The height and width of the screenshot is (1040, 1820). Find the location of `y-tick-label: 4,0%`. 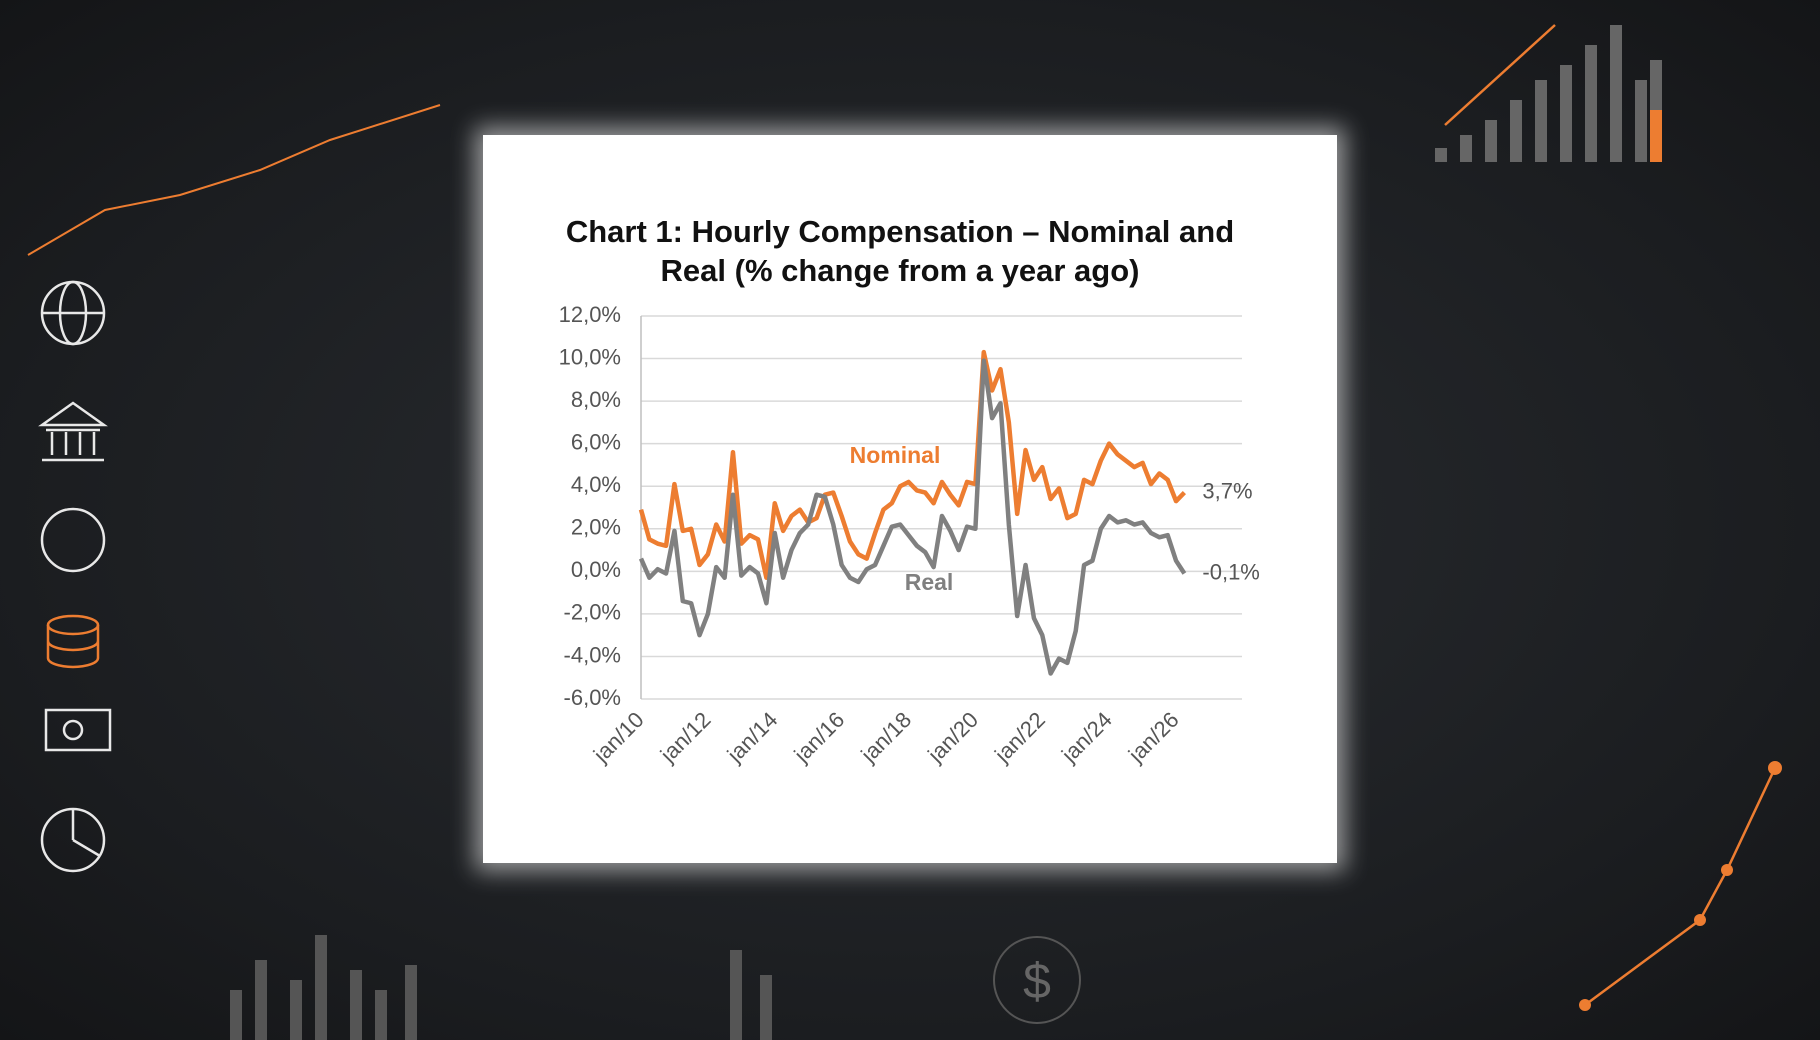

y-tick-label: 4,0% is located at coordinates (596, 484).